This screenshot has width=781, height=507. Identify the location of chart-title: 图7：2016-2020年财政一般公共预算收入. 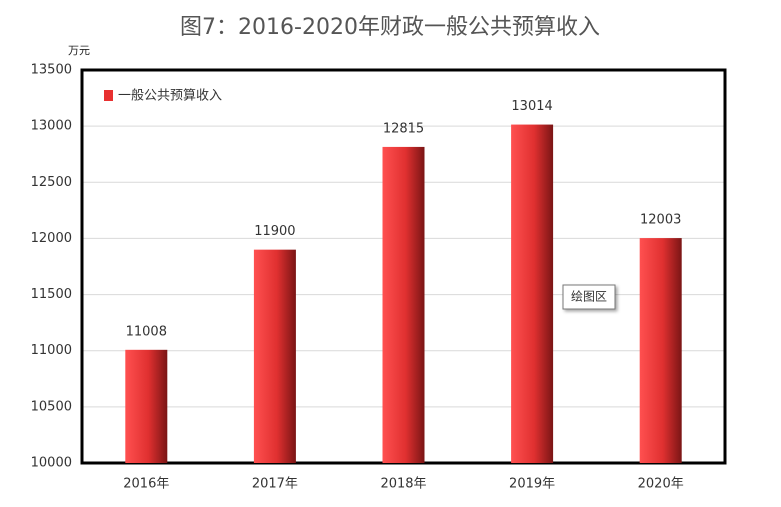
(390, 27).